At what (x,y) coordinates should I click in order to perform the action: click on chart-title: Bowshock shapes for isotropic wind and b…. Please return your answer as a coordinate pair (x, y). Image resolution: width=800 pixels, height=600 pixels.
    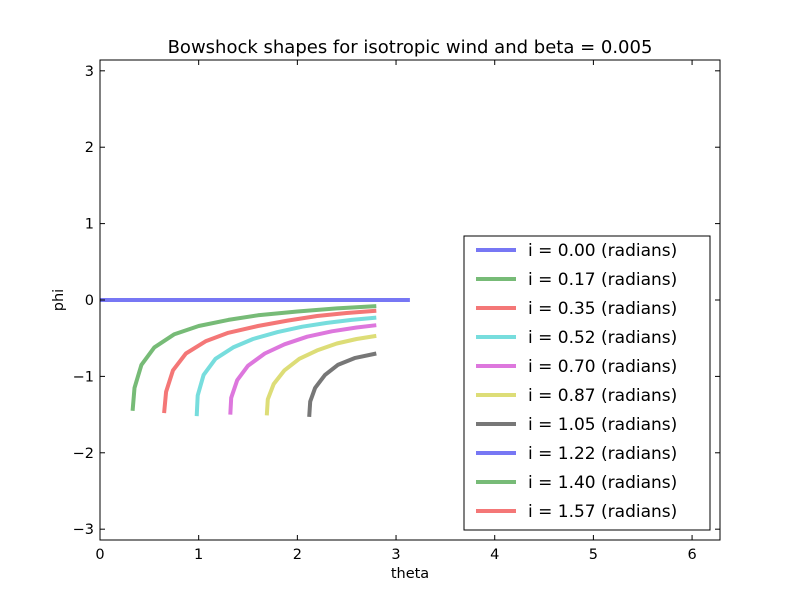
    Looking at the image, I should click on (410, 47).